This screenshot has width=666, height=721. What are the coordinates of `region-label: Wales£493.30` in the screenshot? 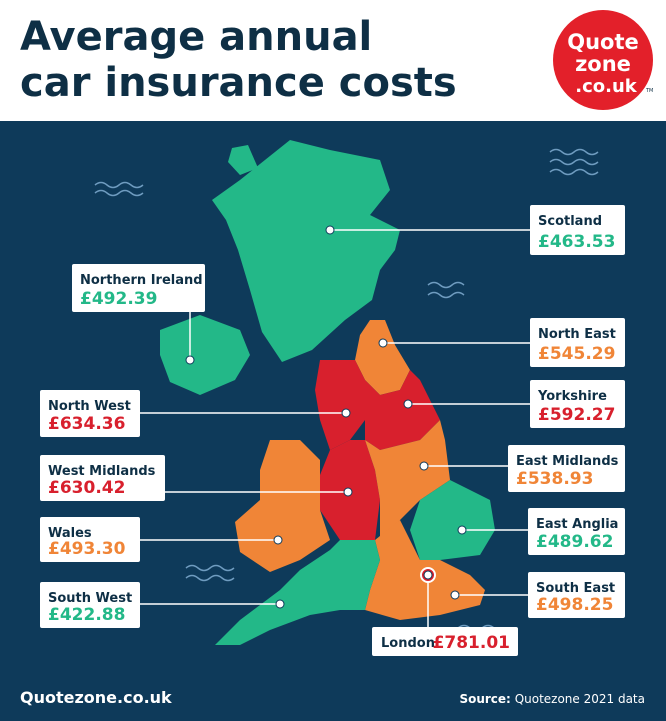 It's located at (161, 539).